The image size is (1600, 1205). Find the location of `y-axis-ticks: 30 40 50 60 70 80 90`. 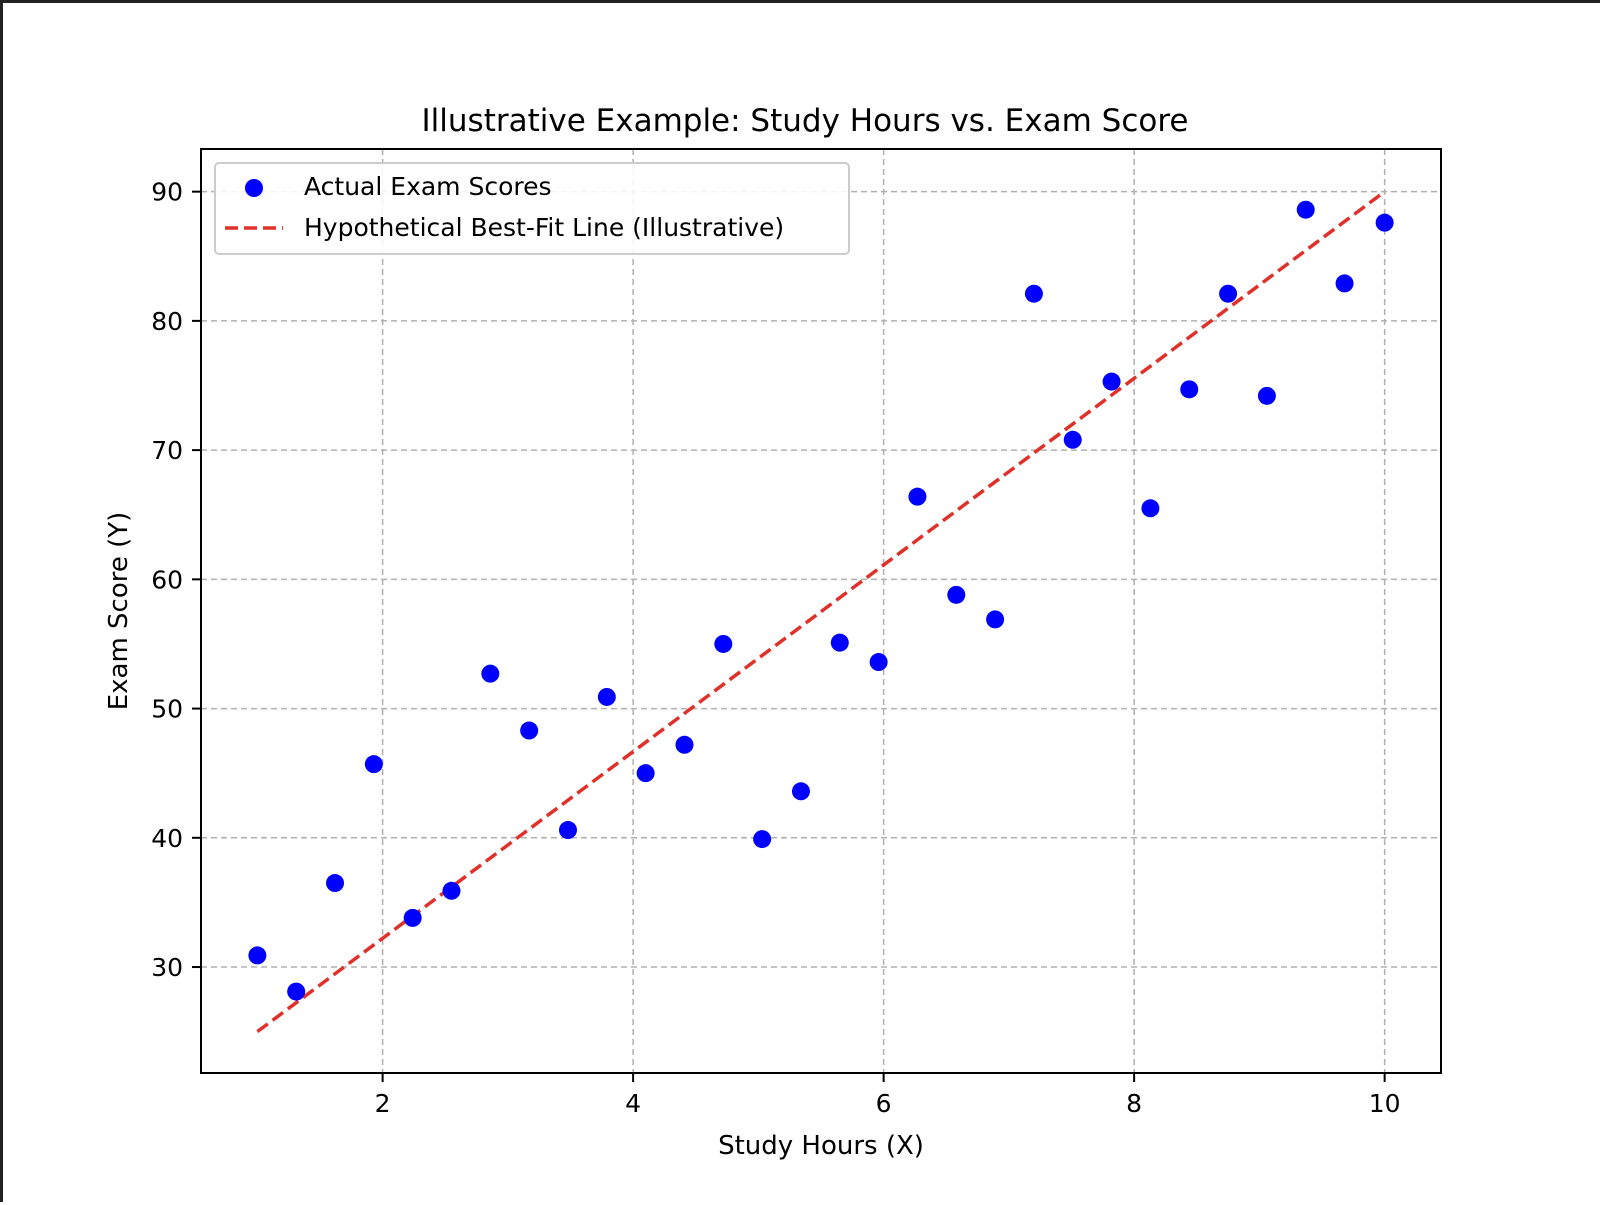

y-axis-ticks: 30 40 50 60 70 80 90 is located at coordinates (176, 580).